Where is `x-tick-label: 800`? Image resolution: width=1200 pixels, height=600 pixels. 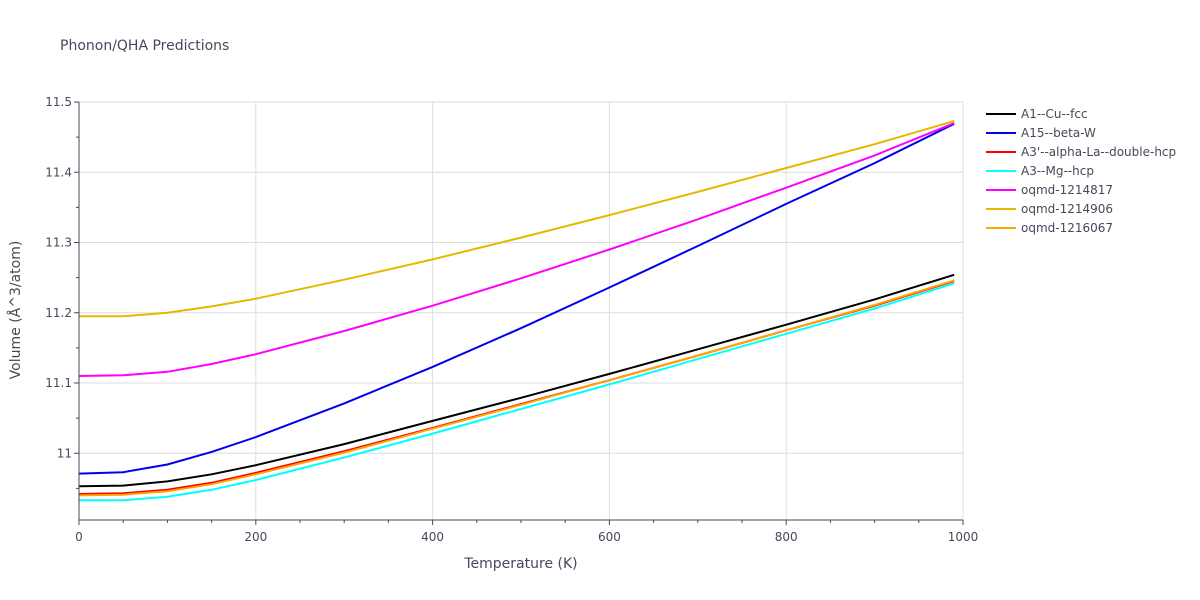
x-tick-label: 800 is located at coordinates (786, 537).